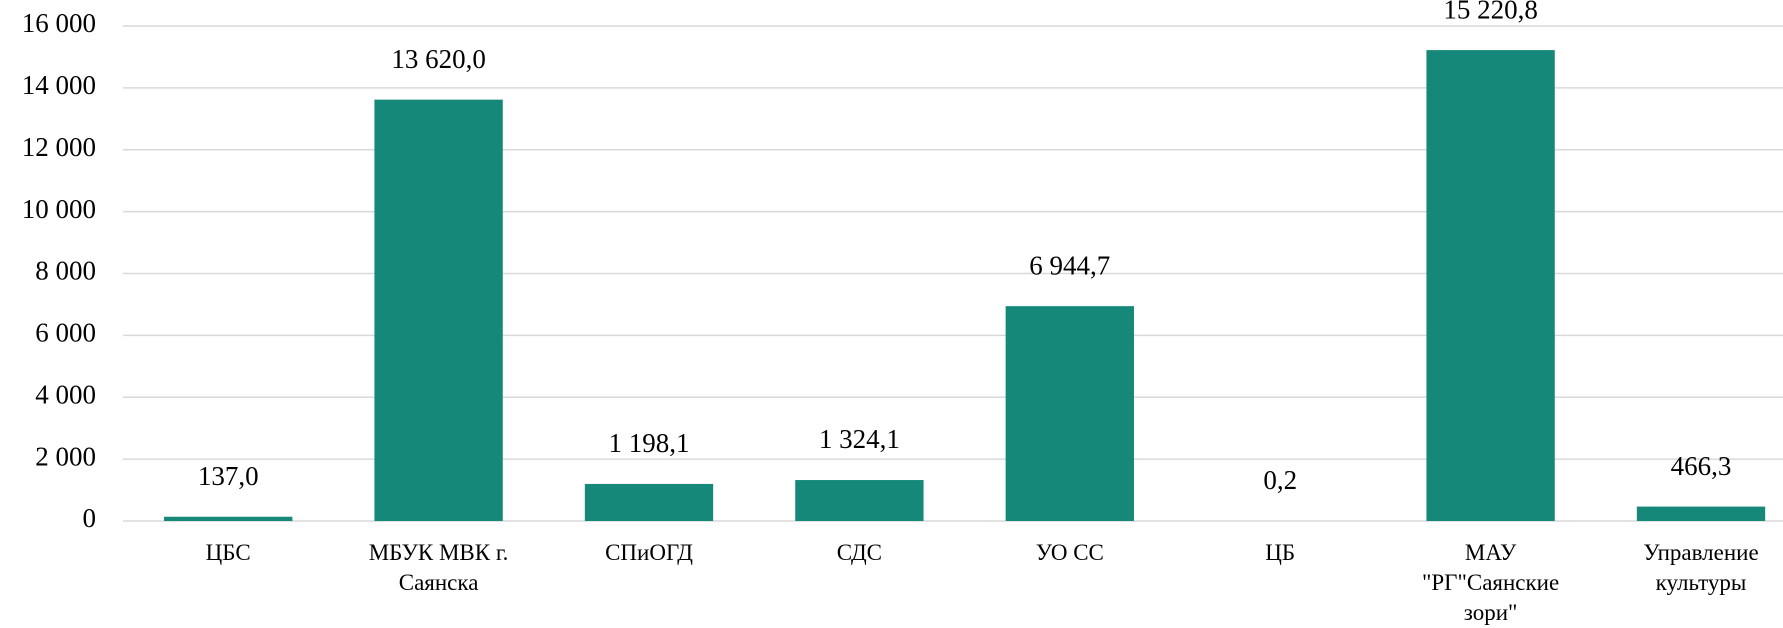 This screenshot has height=628, width=1783. Describe the element at coordinates (228, 552) in the screenshot. I see `x-tick-label: ЦБС` at that location.